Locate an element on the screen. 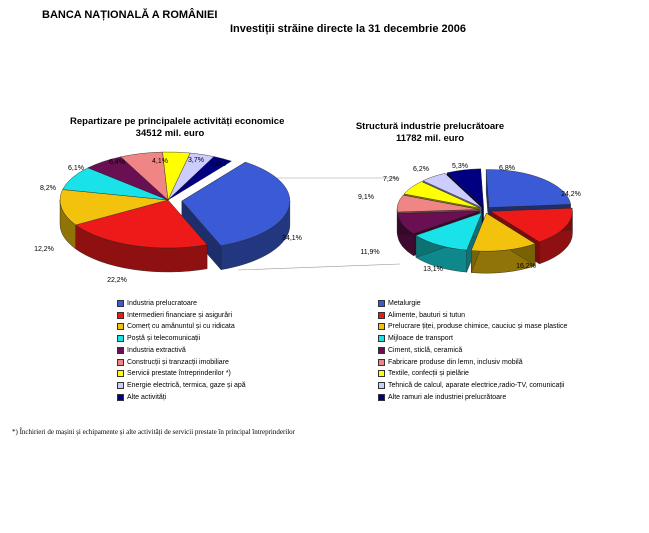  data-label-1-5: 6,1% is located at coordinates (76, 168).